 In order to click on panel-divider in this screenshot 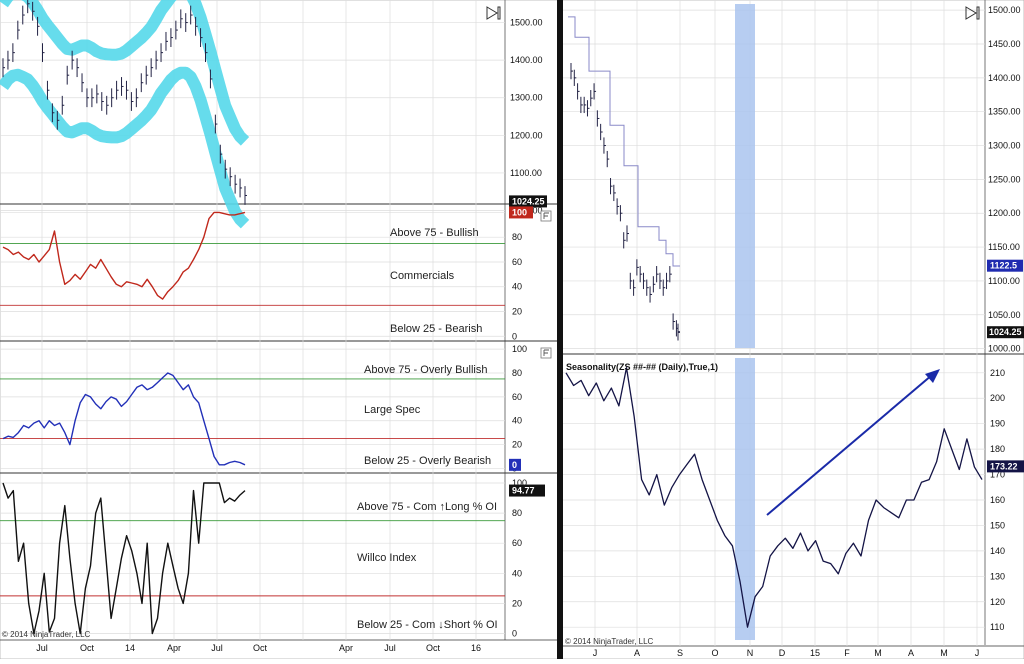, I will do `click(560, 329)`.